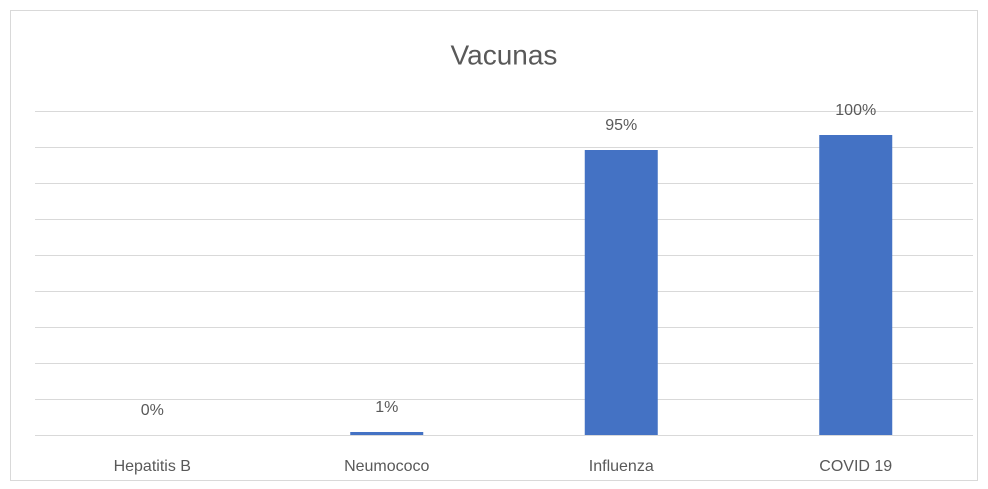 The width and height of the screenshot is (988, 489). Describe the element at coordinates (855, 466) in the screenshot. I see `x-tick-label: COVID 19` at that location.